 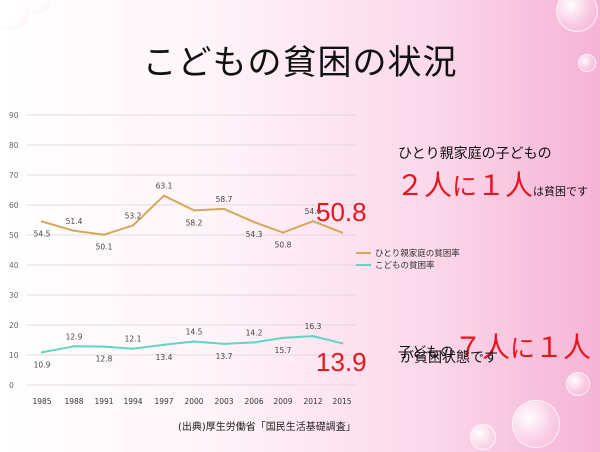 I want to click on data-label: 53.2, so click(x=133, y=215).